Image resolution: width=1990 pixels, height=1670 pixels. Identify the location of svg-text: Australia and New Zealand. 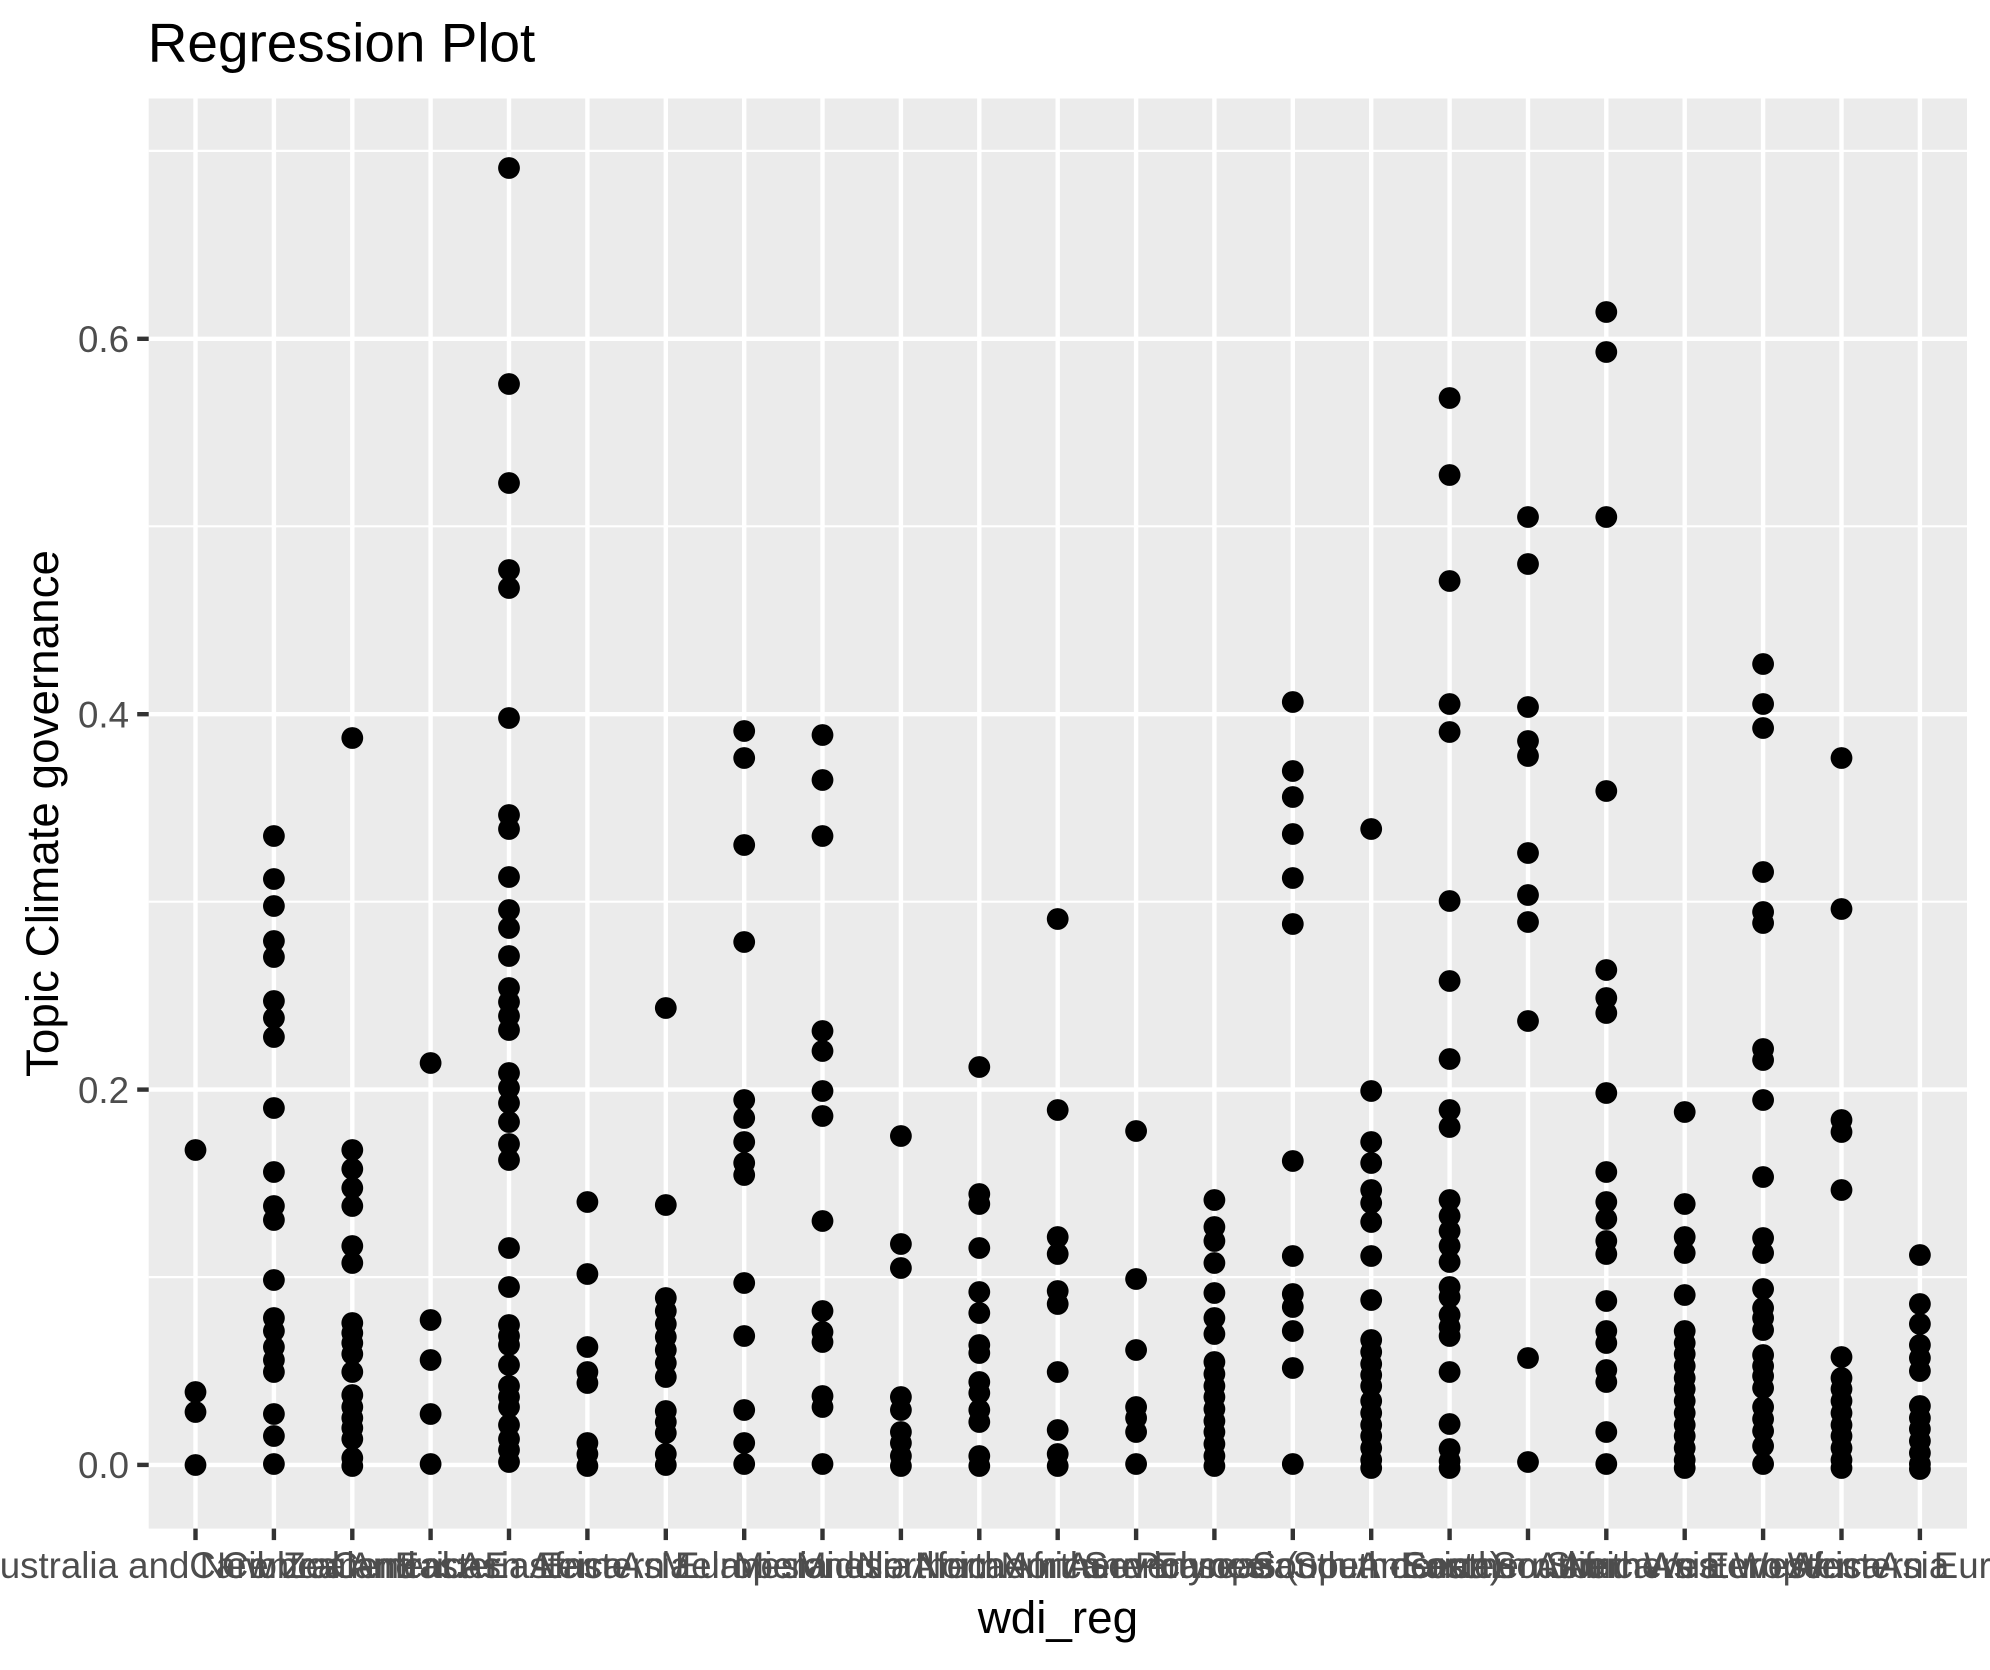
(208, 1565).